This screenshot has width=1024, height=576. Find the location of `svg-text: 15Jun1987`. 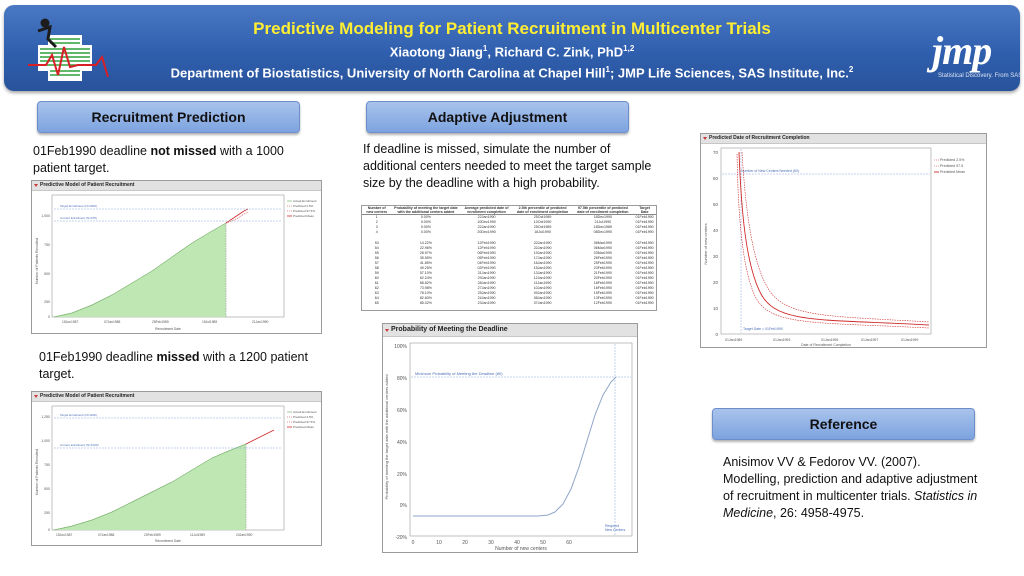

svg-text: 15Jun1987 is located at coordinates (64, 535).